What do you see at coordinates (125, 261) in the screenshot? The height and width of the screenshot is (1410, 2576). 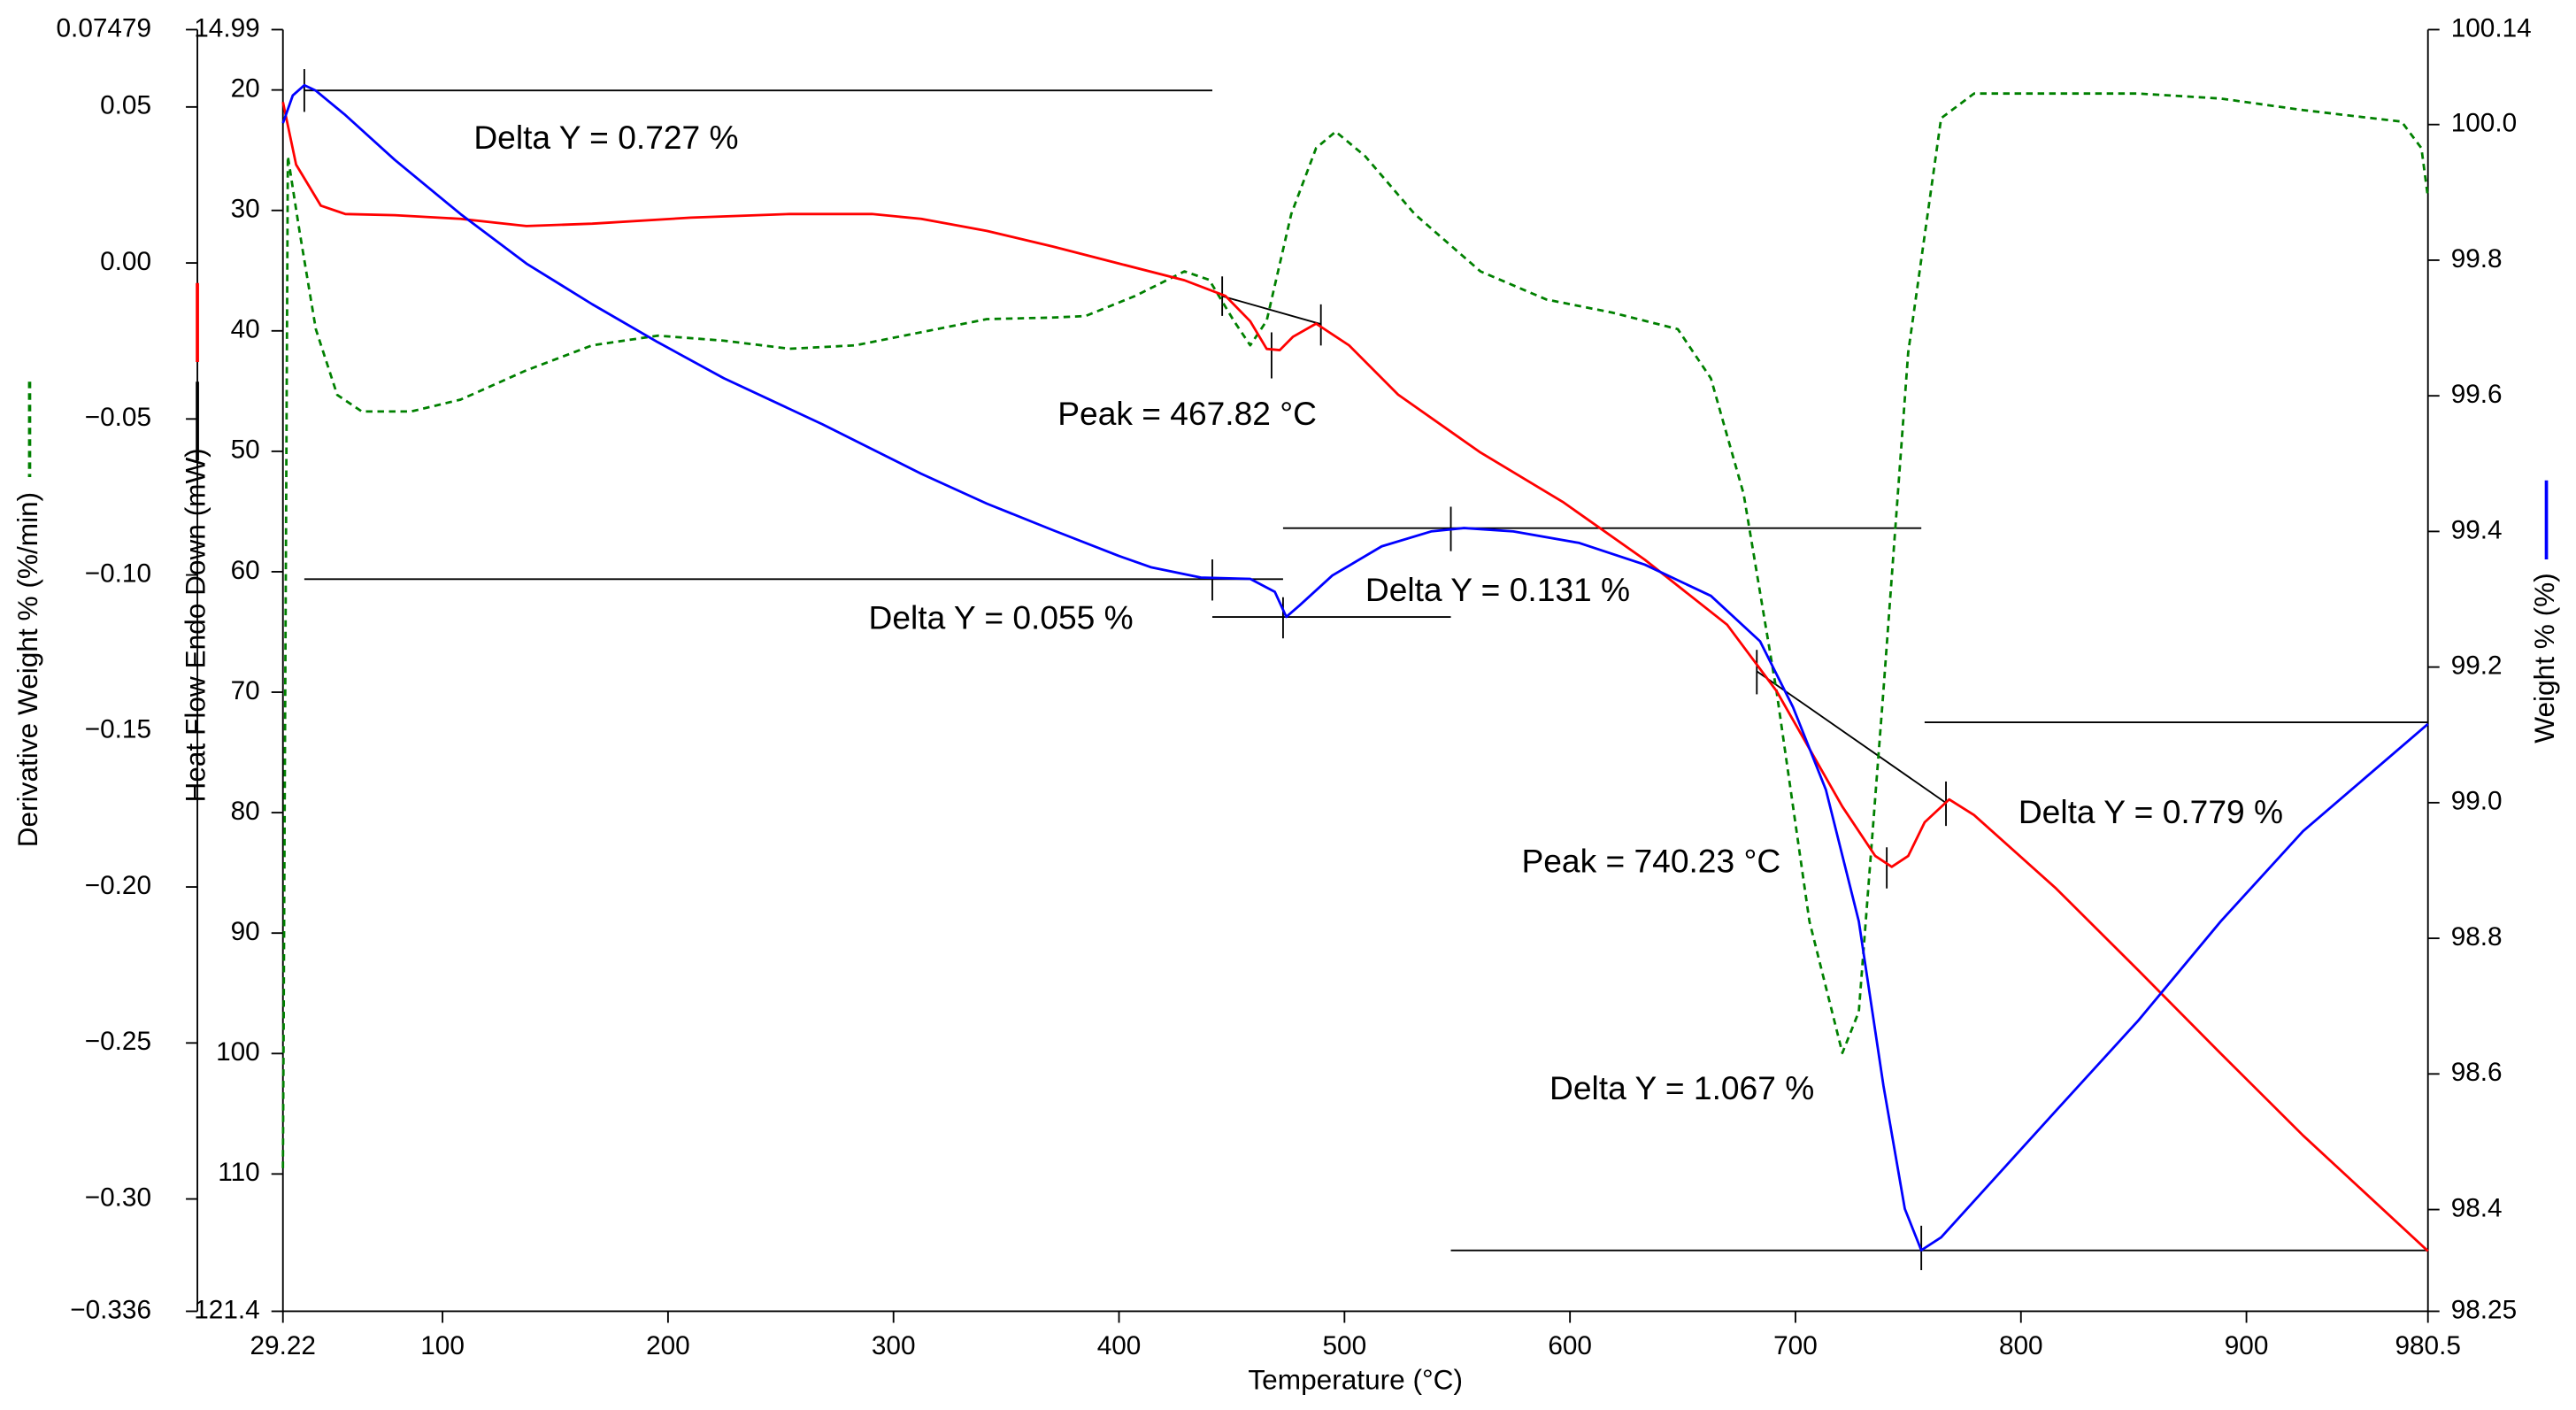 I see `y3-tick-label: 0.00` at bounding box center [125, 261].